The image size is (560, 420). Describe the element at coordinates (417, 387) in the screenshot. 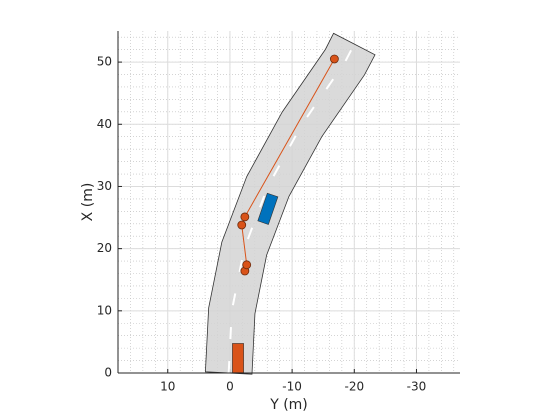

I see `x-tick-label: -30` at that location.